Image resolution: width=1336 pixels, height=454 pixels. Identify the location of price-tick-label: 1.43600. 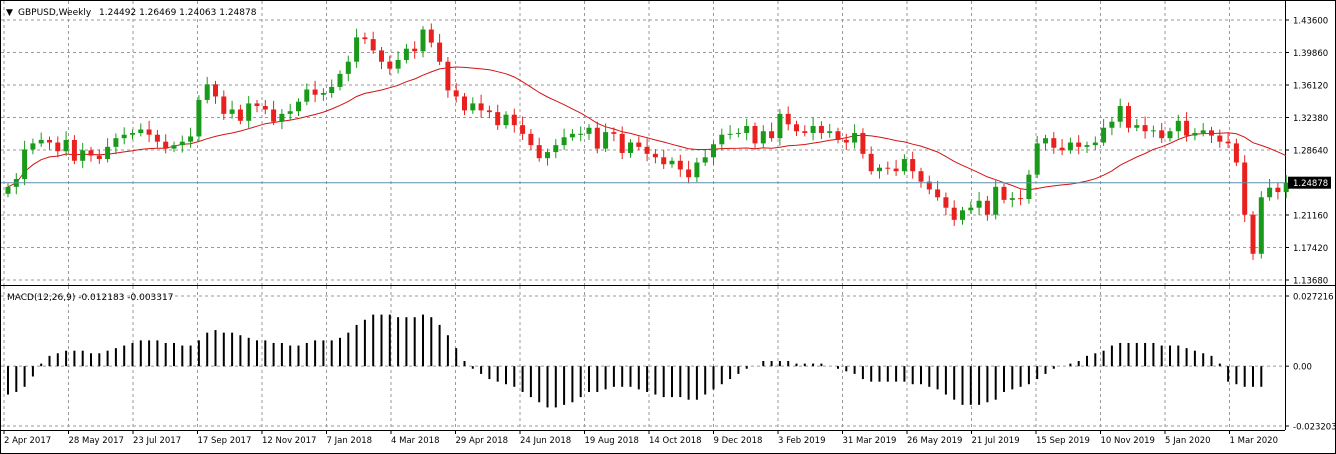
(1310, 22).